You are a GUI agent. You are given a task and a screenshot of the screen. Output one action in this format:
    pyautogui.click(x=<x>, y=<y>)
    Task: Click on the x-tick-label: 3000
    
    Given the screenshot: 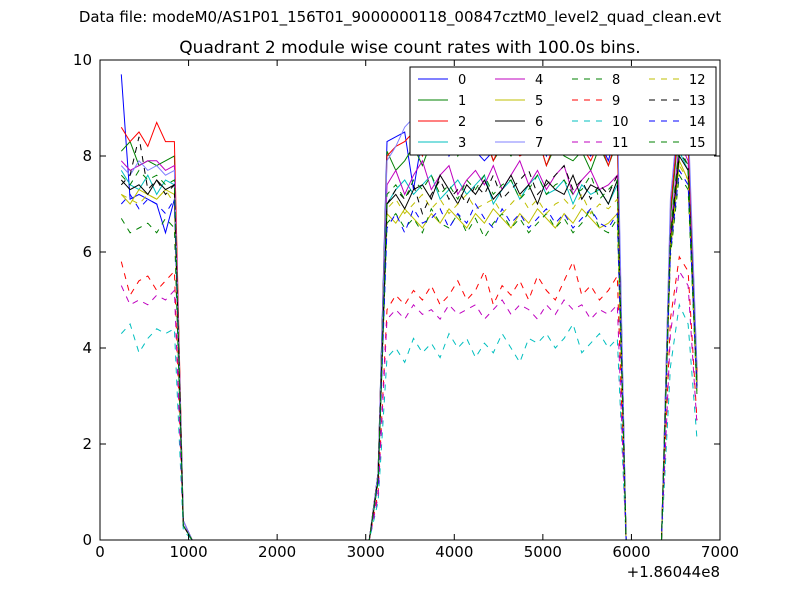 What is the action you would take?
    pyautogui.click(x=366, y=552)
    